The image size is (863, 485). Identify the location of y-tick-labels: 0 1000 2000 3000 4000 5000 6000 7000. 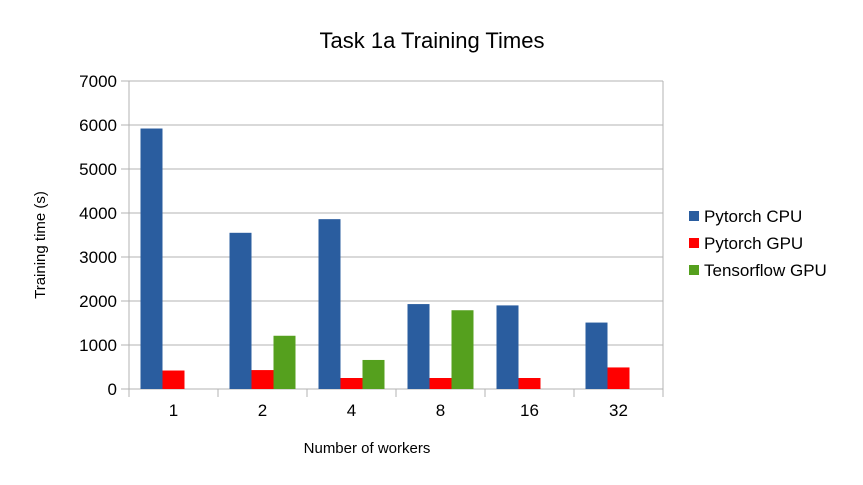
(98, 235).